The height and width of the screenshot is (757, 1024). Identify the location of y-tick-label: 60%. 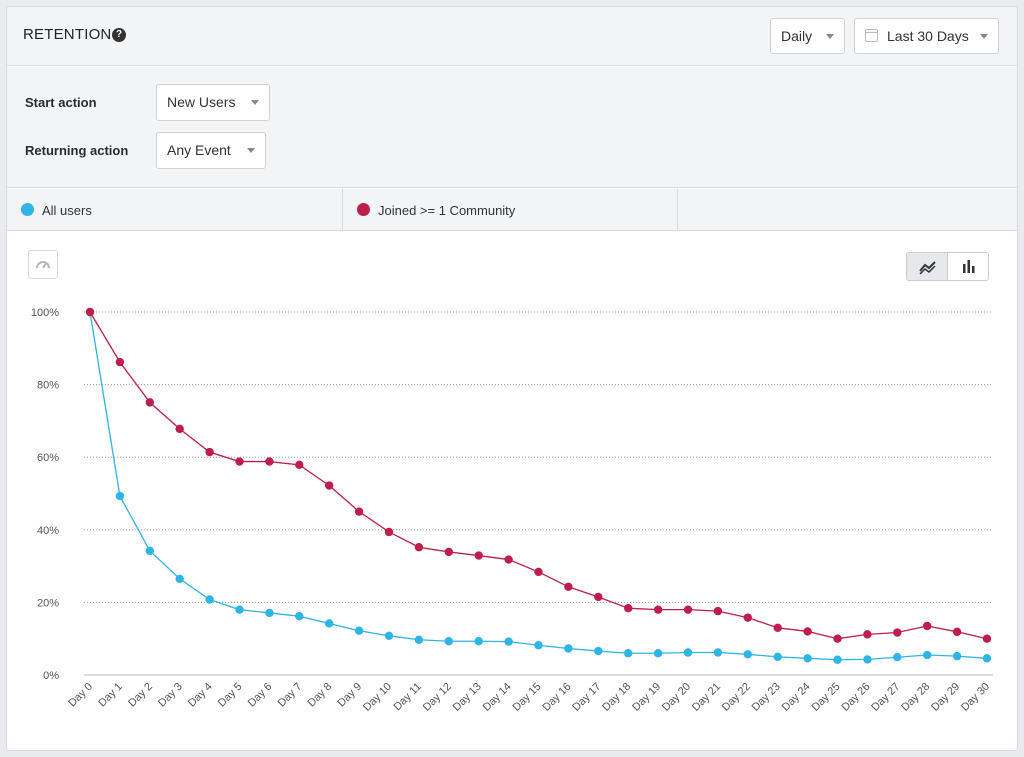
(48, 458).